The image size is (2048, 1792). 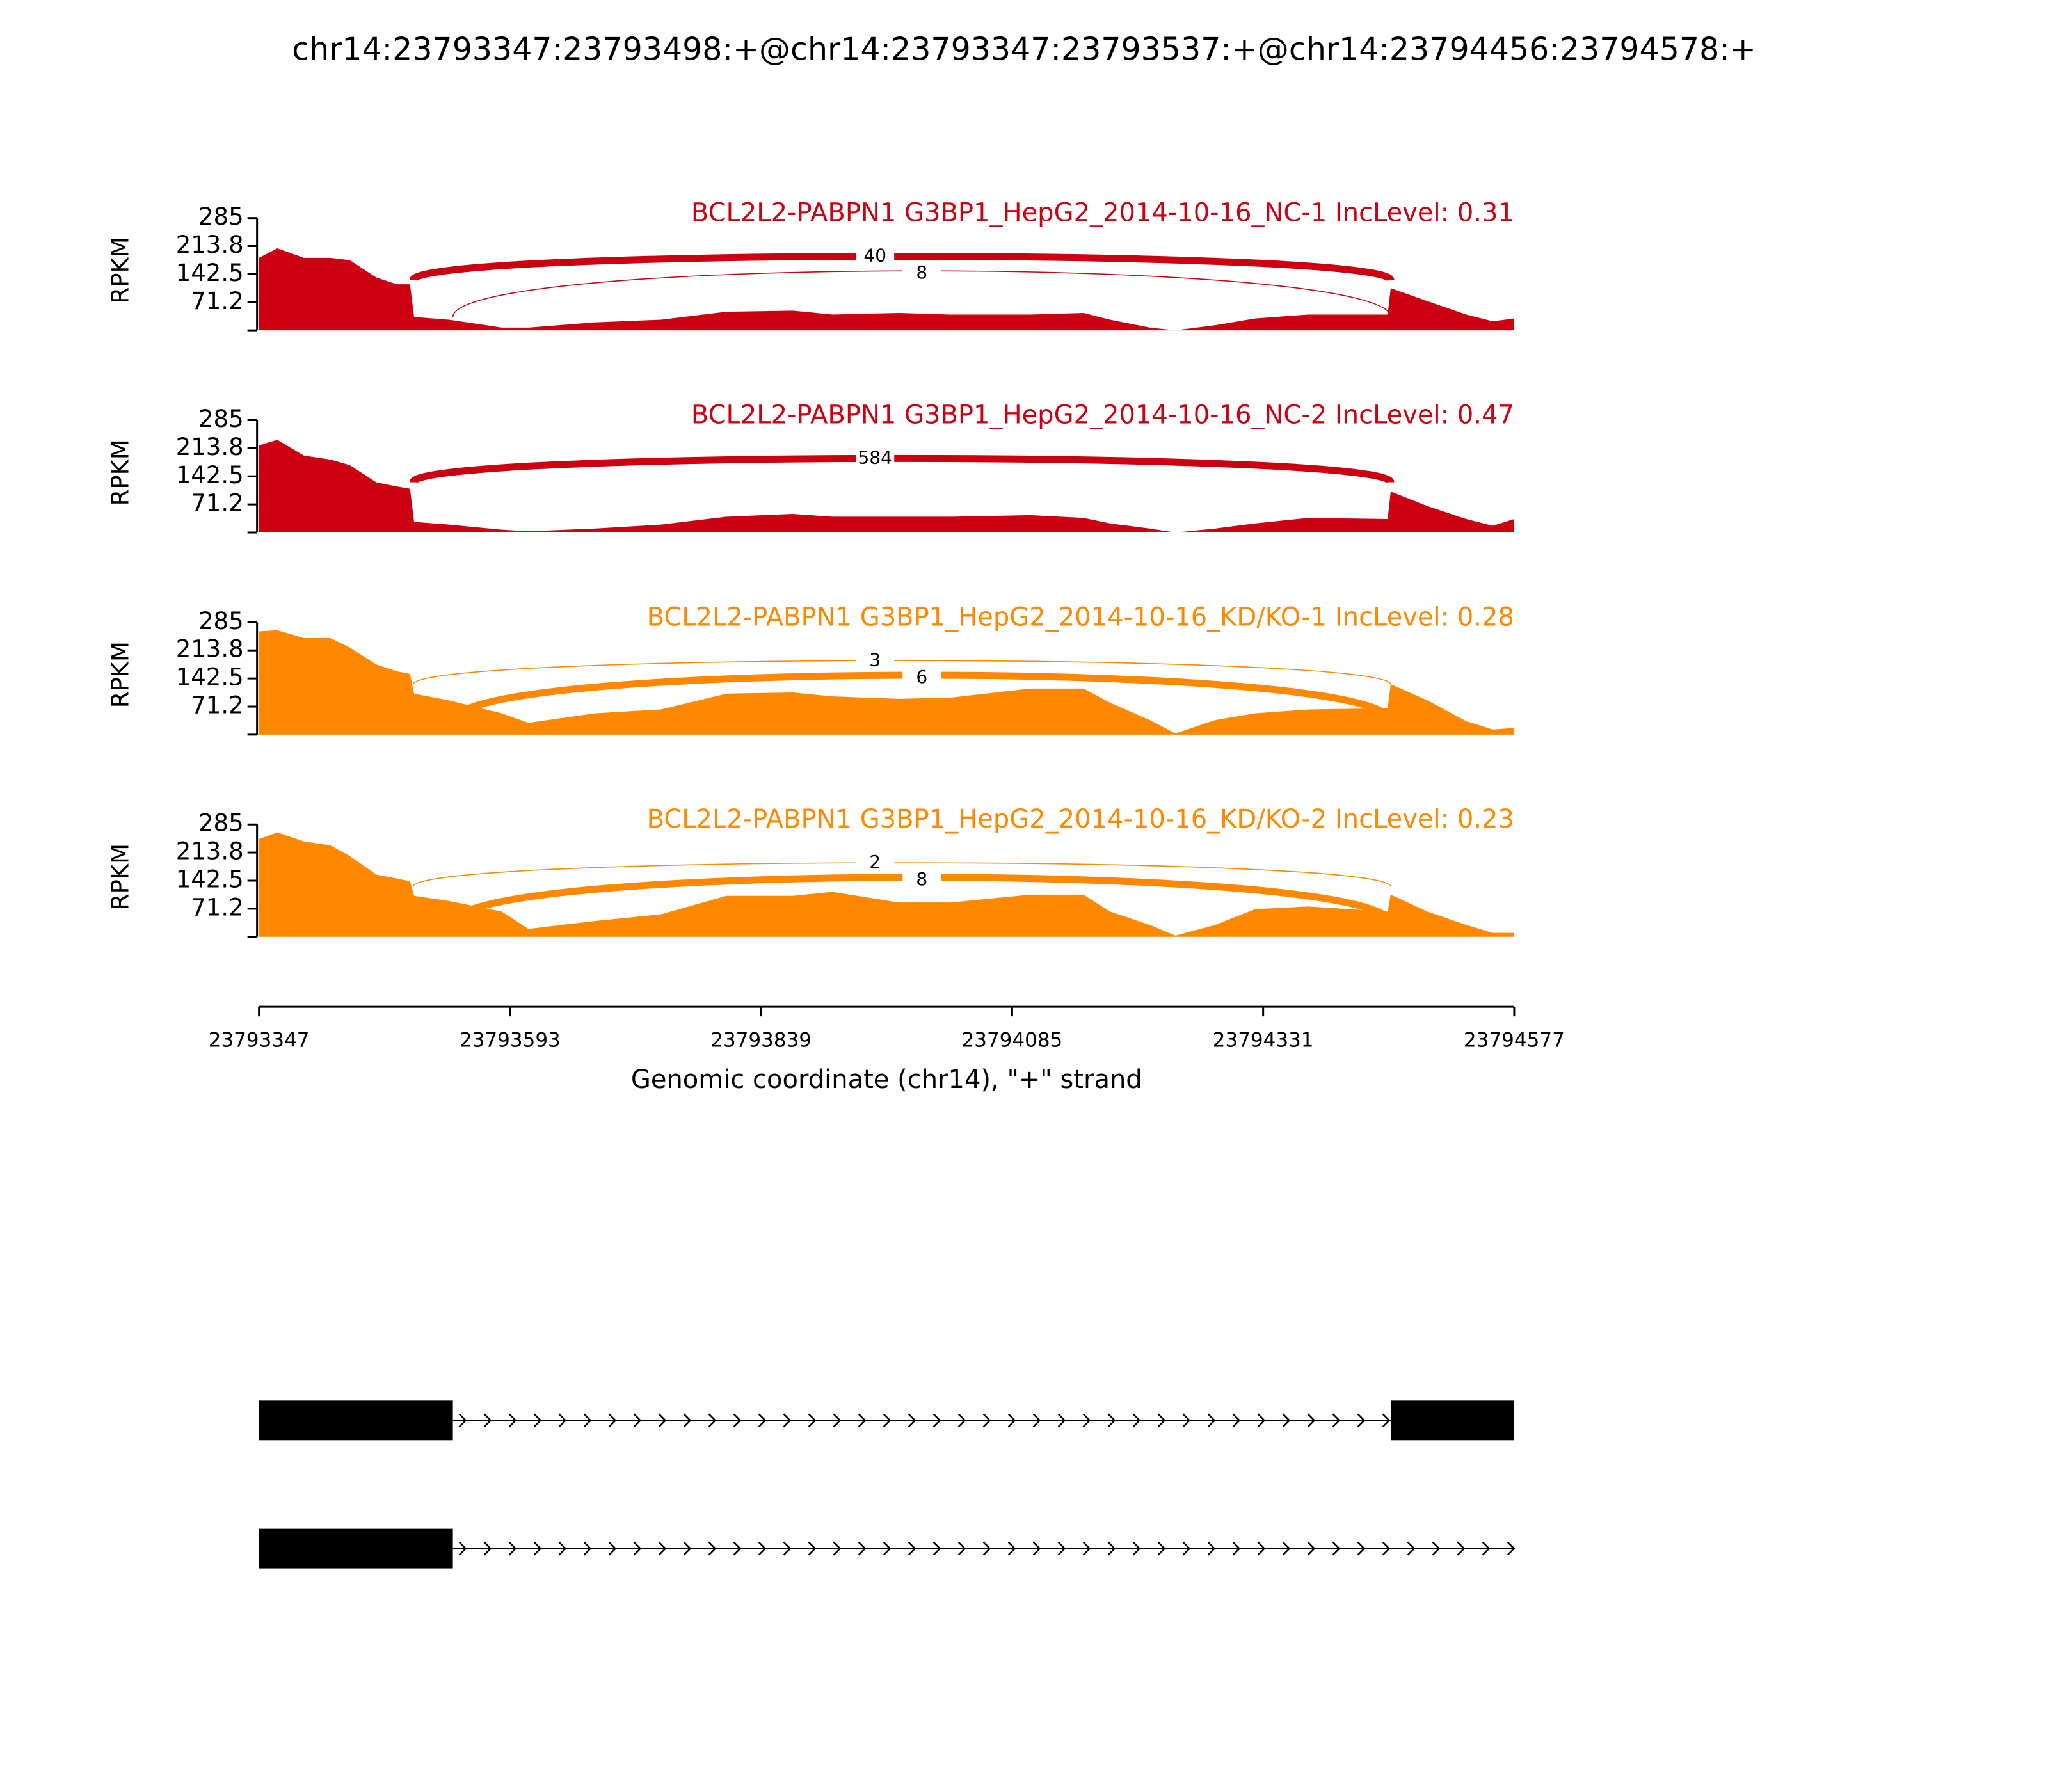 I want to click on x-axis-label: Genomic coordinate (chr14), "+" strand, so click(x=886, y=1079).